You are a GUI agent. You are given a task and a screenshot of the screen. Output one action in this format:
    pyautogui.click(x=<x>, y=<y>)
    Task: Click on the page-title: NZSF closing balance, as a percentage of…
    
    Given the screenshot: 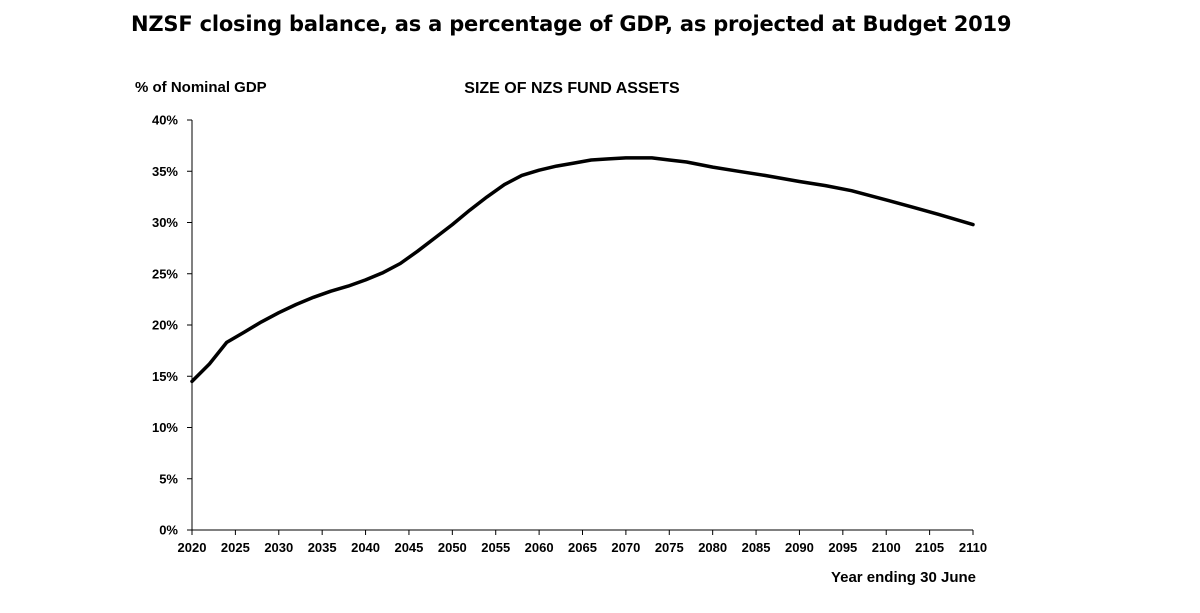 What is the action you would take?
    pyautogui.click(x=571, y=24)
    